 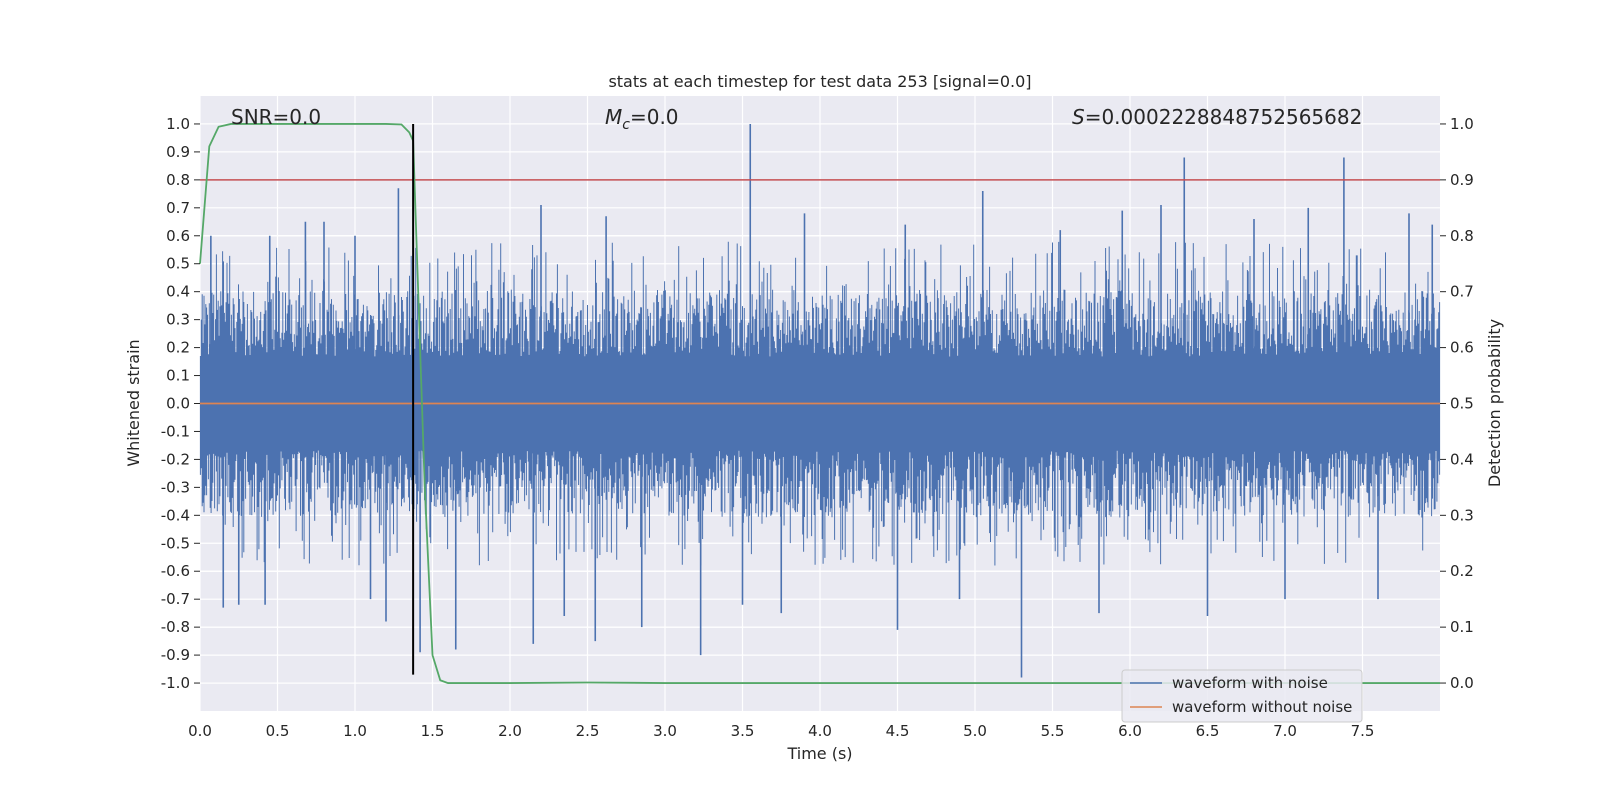 I want to click on s-value: =0.0002228848752565682, so click(x=1224, y=117).